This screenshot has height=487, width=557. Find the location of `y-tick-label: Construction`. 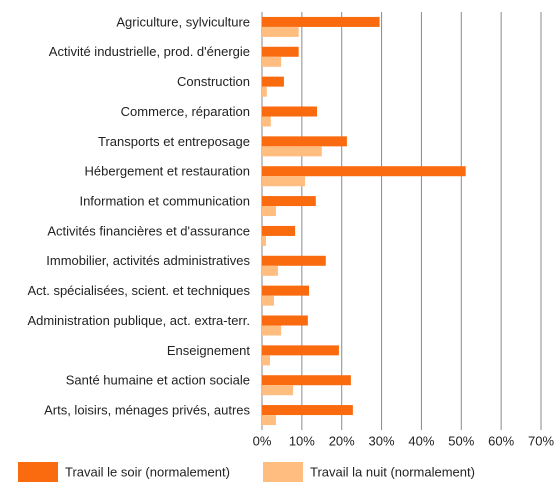

y-tick-label: Construction is located at coordinates (213, 81).